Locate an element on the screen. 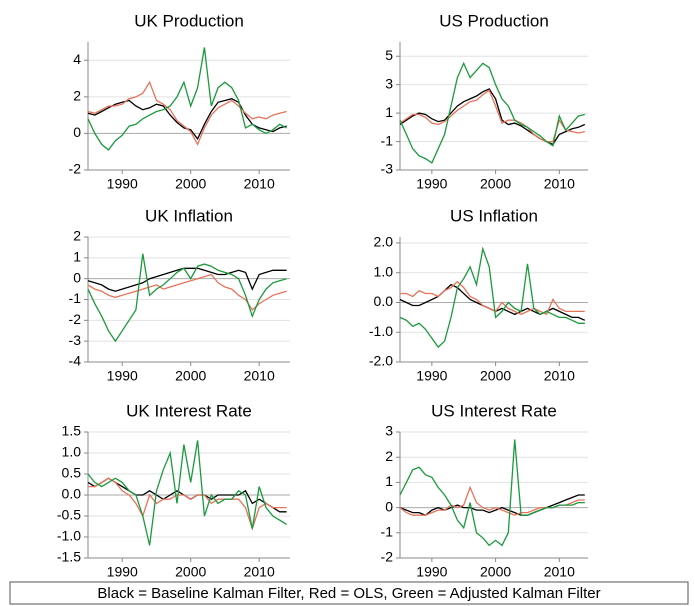 The height and width of the screenshot is (606, 695). y-tick-label: 5 is located at coordinates (389, 55).